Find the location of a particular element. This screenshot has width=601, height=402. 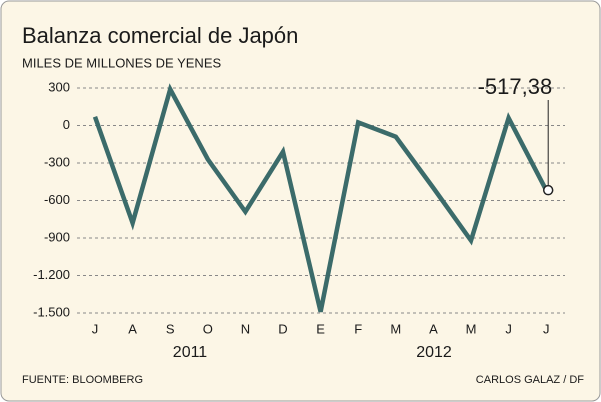

y-tick-label: -1.200 is located at coordinates (51, 274).